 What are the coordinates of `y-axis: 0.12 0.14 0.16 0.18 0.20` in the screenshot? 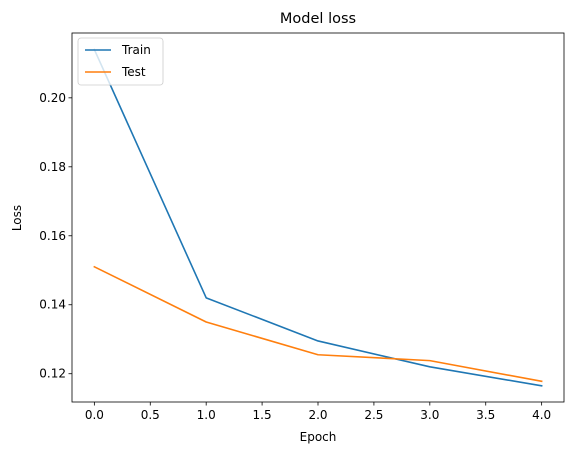 It's located at (55, 236).